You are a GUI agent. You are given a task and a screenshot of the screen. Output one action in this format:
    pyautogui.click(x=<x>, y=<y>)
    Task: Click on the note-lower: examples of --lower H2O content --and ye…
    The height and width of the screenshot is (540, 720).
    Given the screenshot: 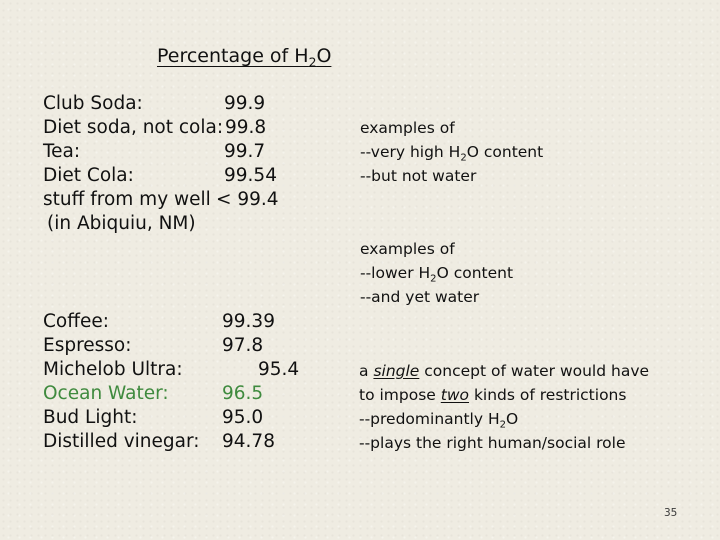 What is the action you would take?
    pyautogui.click(x=436, y=273)
    